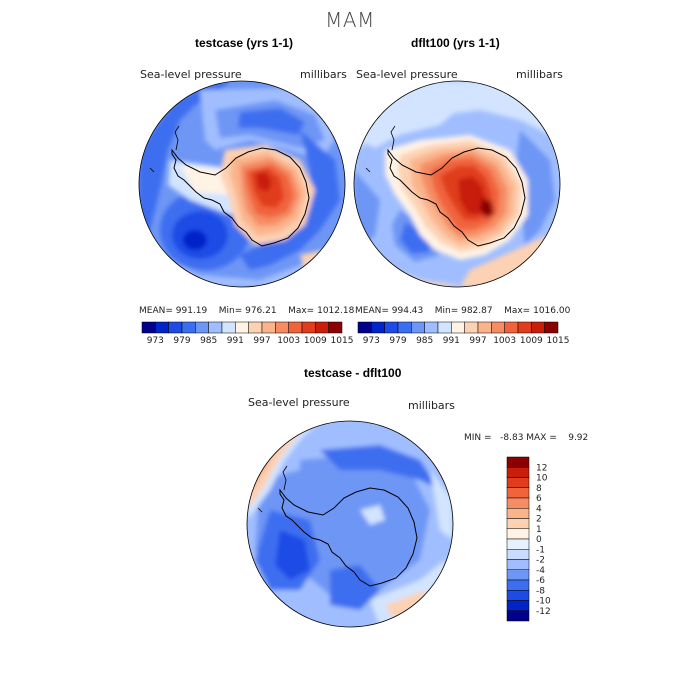 This screenshot has width=700, height=700. What do you see at coordinates (526, 438) in the screenshot?
I see `stats-difference: MIN = -8.83 MAX = 9.92` at bounding box center [526, 438].